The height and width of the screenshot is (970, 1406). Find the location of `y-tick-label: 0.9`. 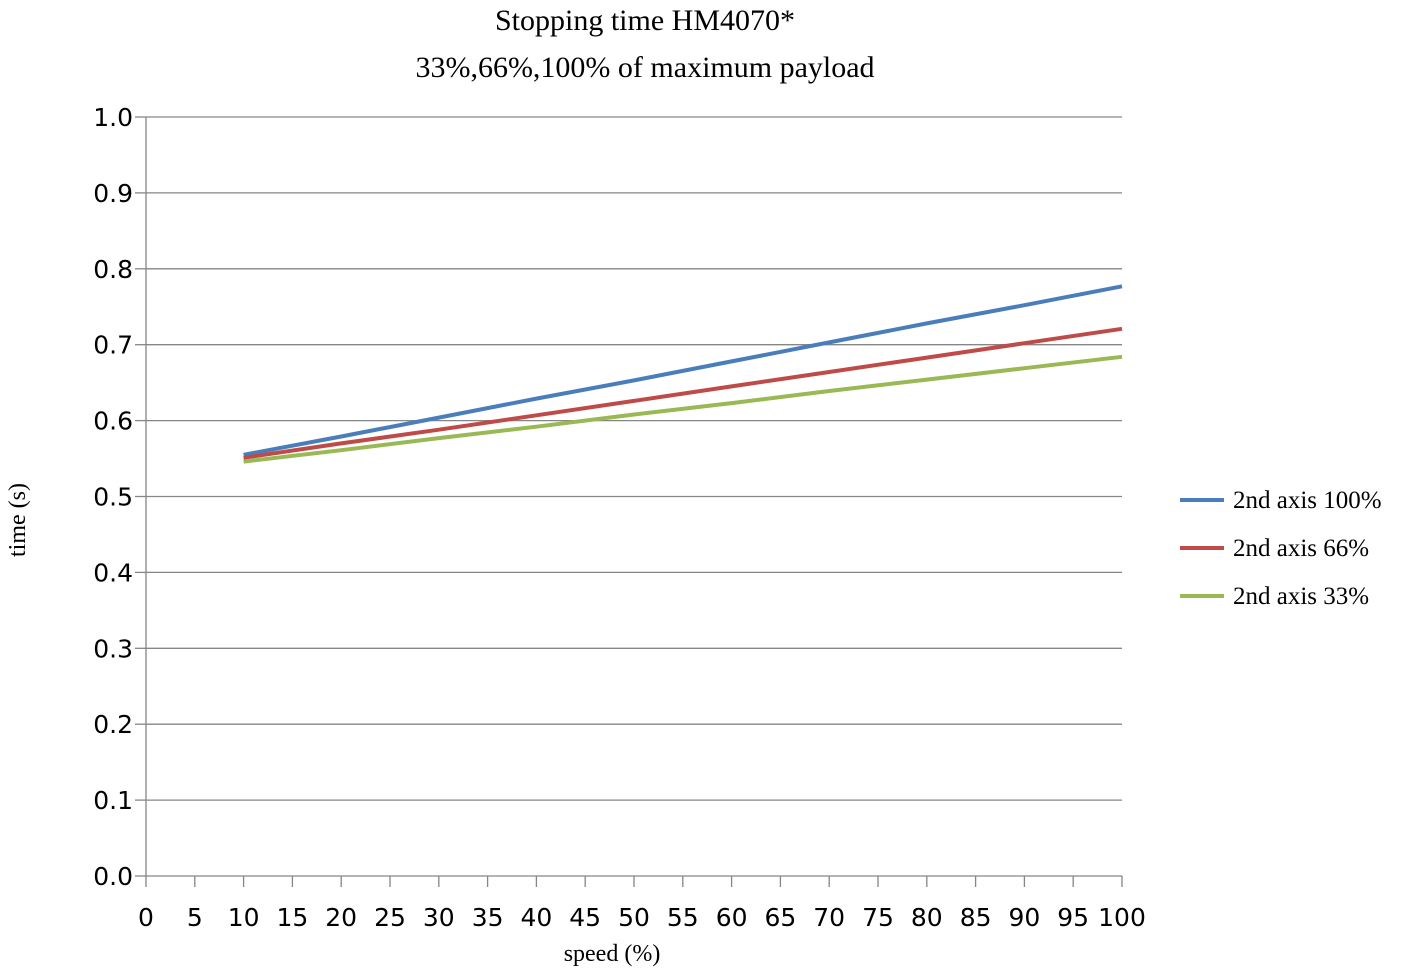

y-tick-label: 0.9 is located at coordinates (113, 193).